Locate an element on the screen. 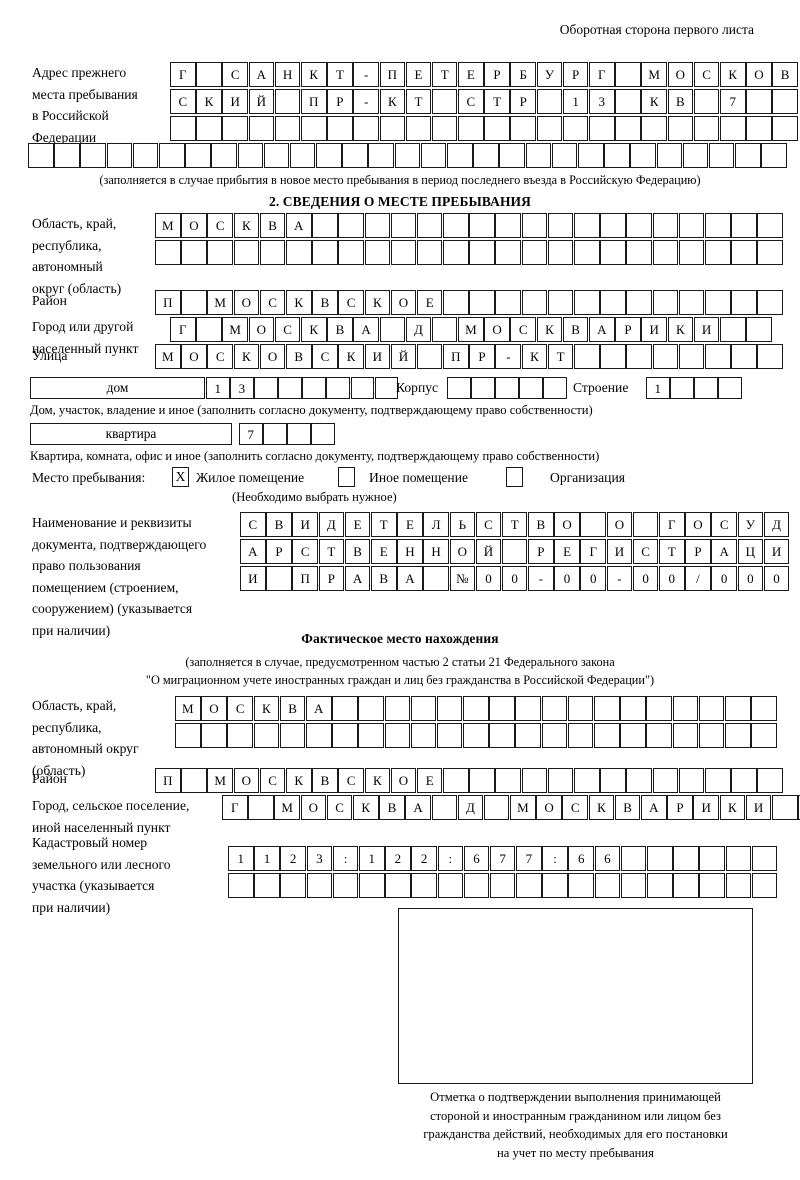 The image size is (800, 1180). char-cell: Ц is located at coordinates (750, 551).